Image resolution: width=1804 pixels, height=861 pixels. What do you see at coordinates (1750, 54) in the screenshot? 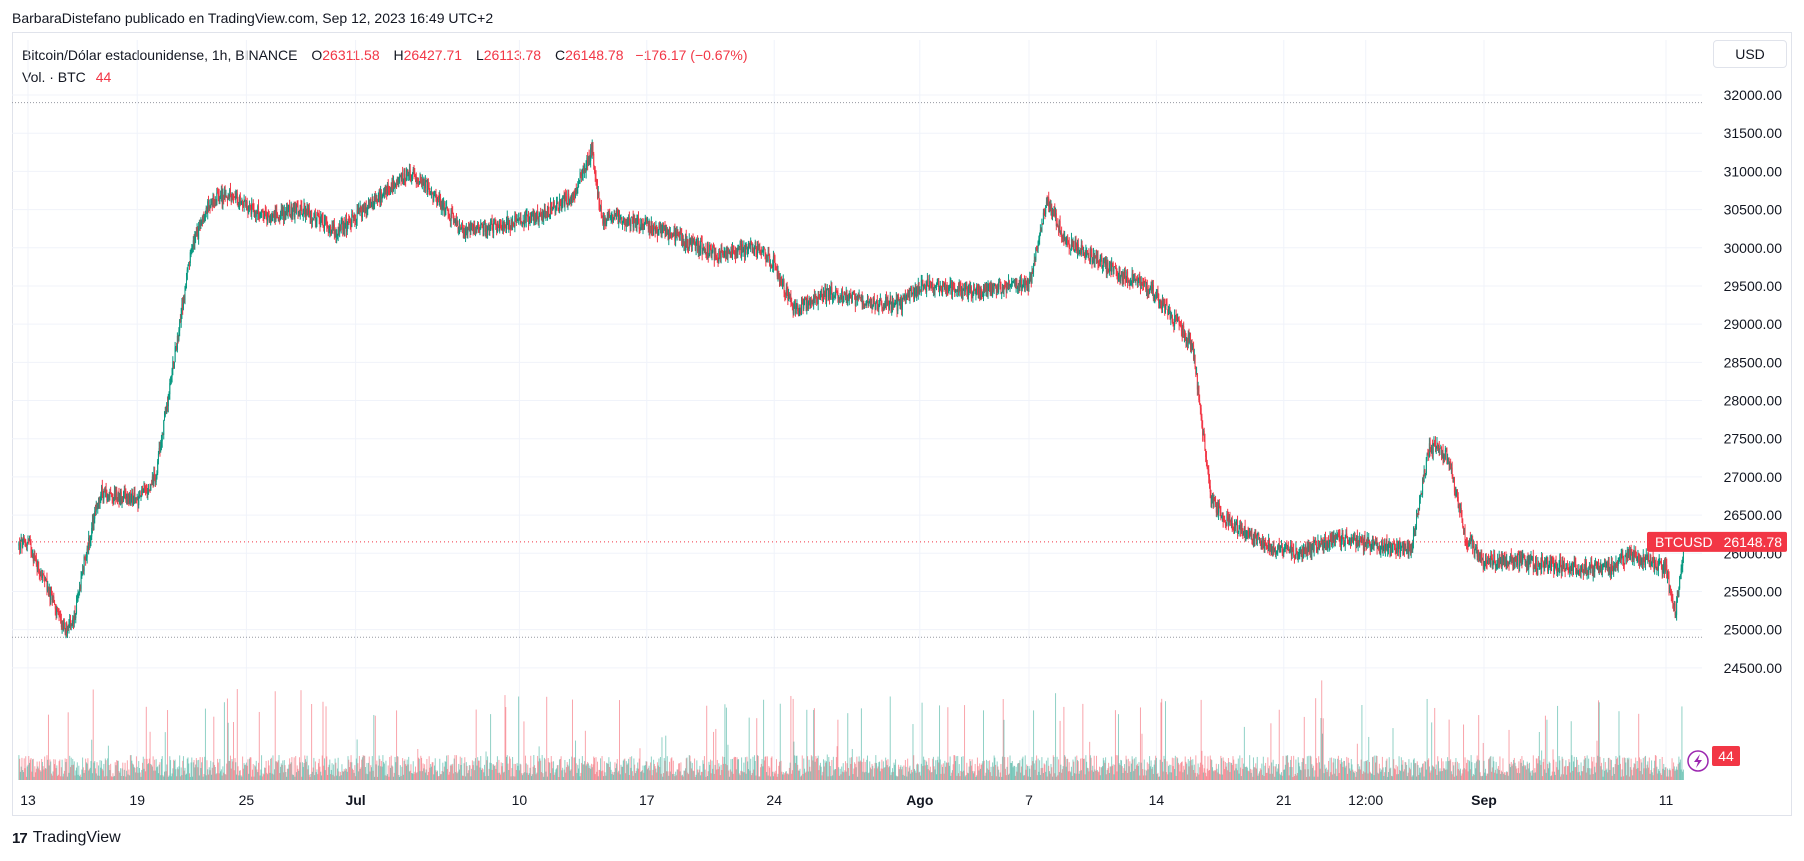
I see `currency-button: USD` at bounding box center [1750, 54].